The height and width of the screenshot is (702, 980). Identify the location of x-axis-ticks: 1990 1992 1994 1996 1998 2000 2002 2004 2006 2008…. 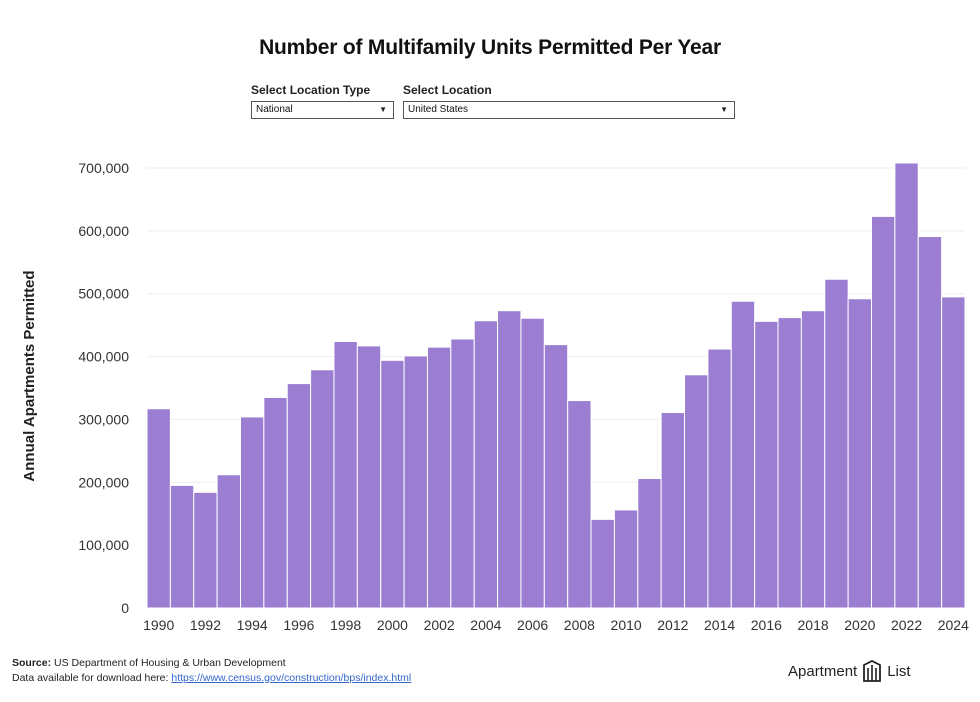
(556, 625).